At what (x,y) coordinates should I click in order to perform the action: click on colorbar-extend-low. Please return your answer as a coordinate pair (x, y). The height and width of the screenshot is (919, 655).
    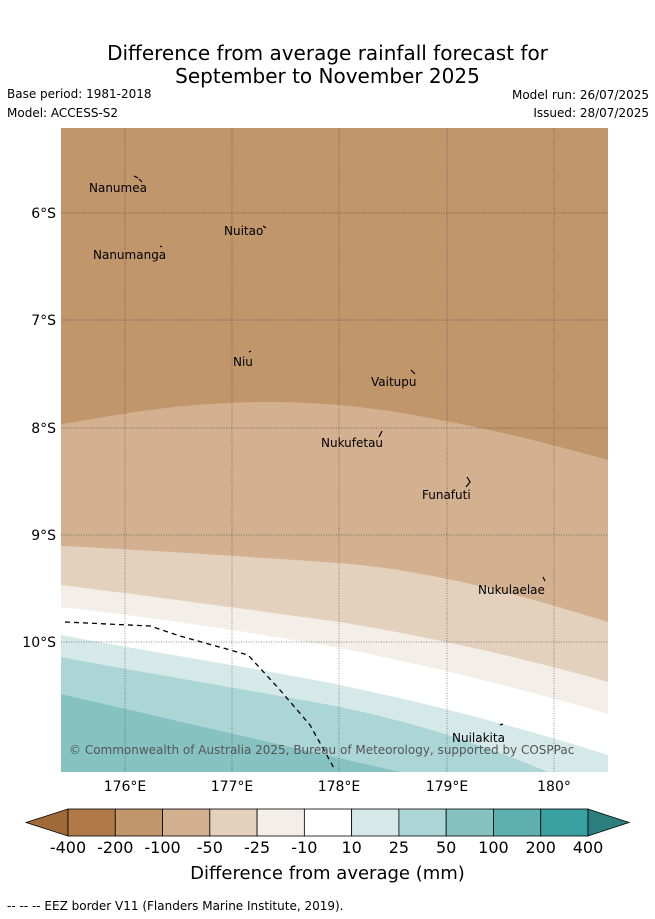
    Looking at the image, I should click on (46, 822).